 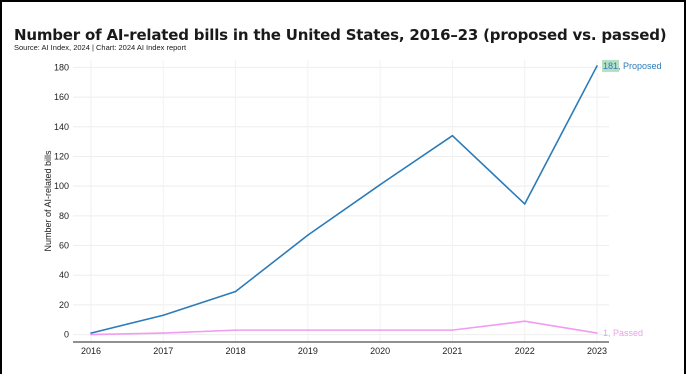 I want to click on x-tick-label: 2019, so click(x=308, y=351).